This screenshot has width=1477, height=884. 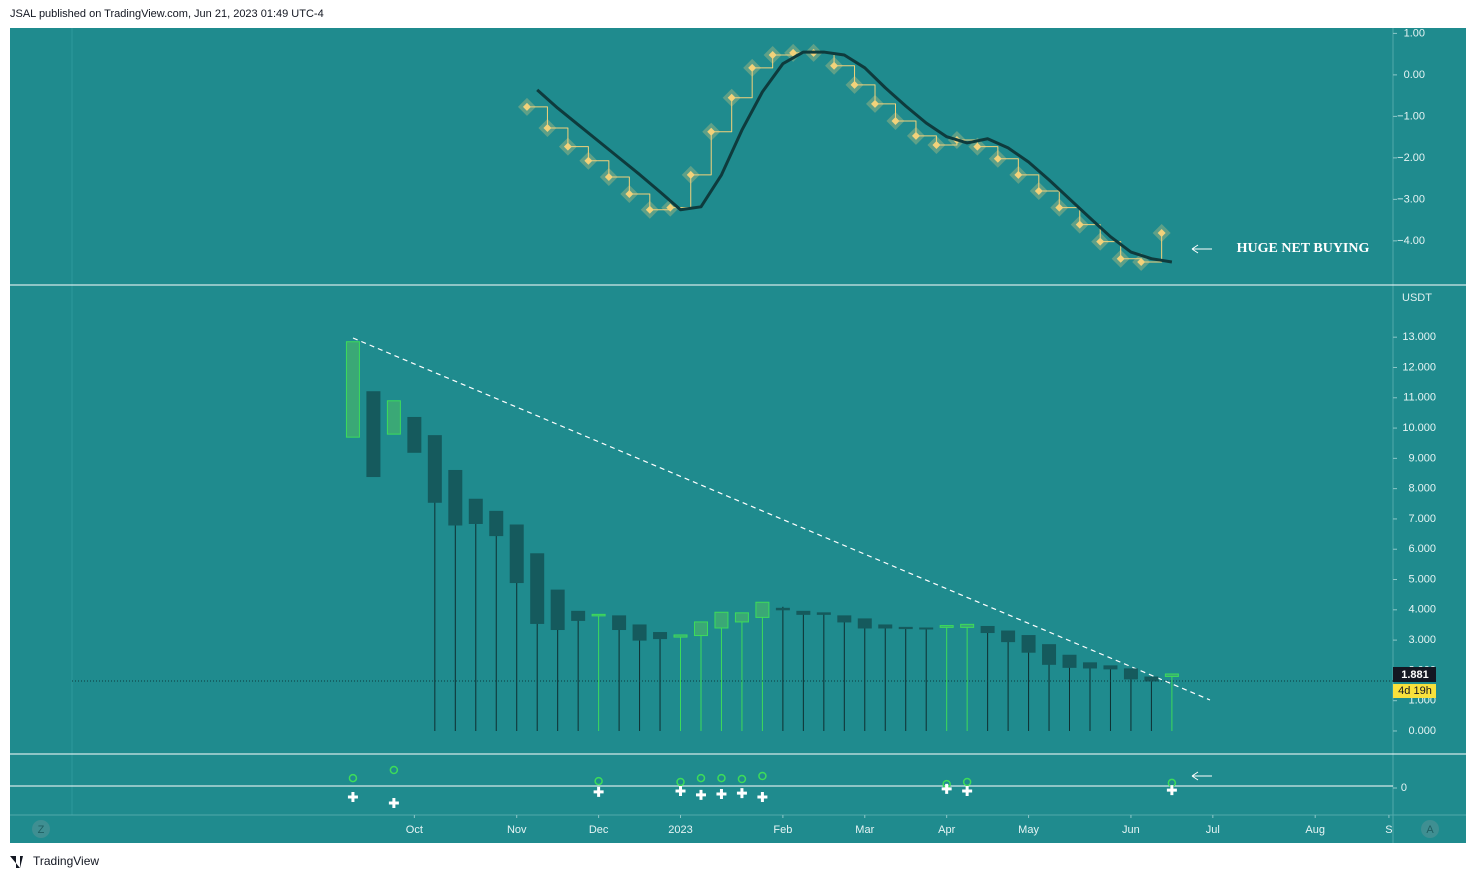 I want to click on x-tick-label: Nov, so click(x=517, y=830).